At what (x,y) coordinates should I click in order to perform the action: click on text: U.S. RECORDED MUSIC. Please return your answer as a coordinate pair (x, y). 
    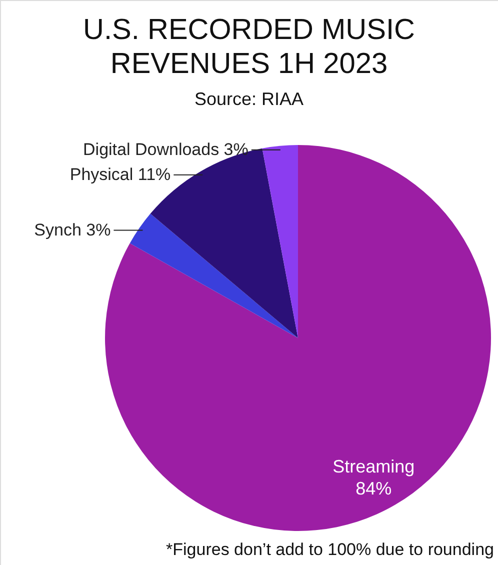
    Looking at the image, I should click on (249, 30).